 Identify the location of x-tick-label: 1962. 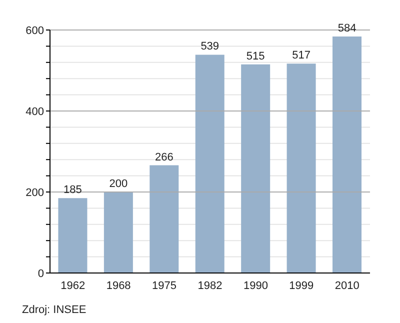
(73, 286).